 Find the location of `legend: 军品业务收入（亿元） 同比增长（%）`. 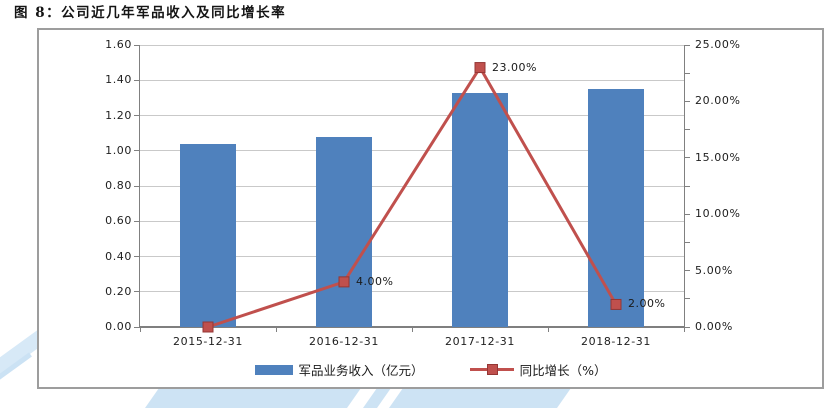

legend: 军品业务收入（亿元） 同比增长（%） is located at coordinates (430, 369).